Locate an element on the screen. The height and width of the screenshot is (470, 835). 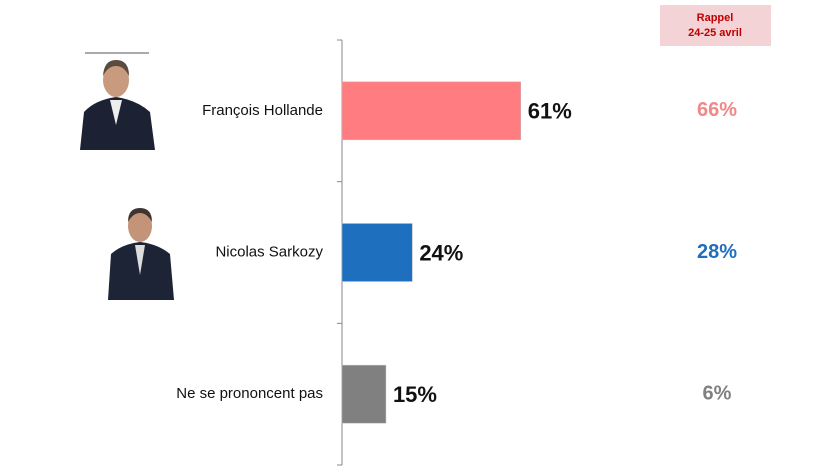
recall-value: 6% is located at coordinates (717, 393).